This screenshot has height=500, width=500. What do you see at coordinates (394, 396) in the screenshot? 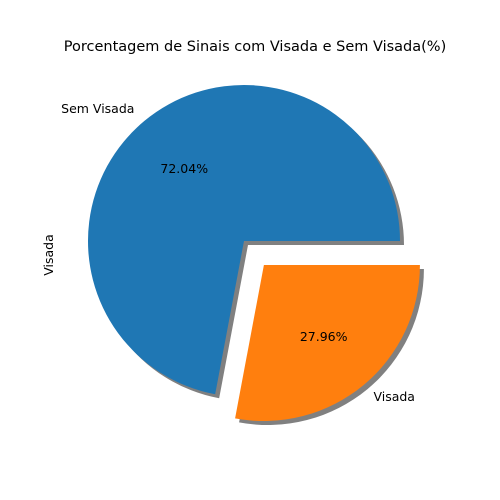
I see `slice-label-visada: Visada` at bounding box center [394, 396].